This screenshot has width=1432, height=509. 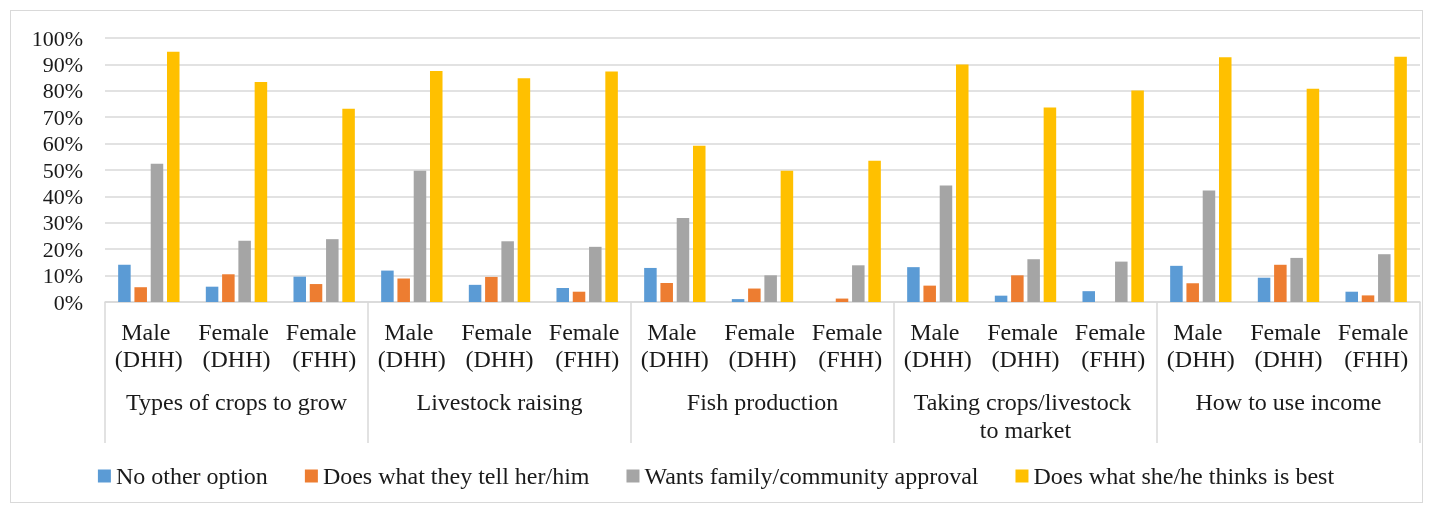 I want to click on y-tick-label: 10%, so click(x=62, y=276).